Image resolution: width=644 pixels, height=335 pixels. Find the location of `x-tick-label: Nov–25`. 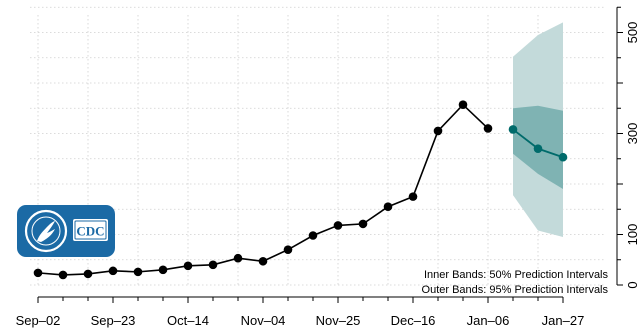

x-tick-label: Nov–25 is located at coordinates (338, 320).